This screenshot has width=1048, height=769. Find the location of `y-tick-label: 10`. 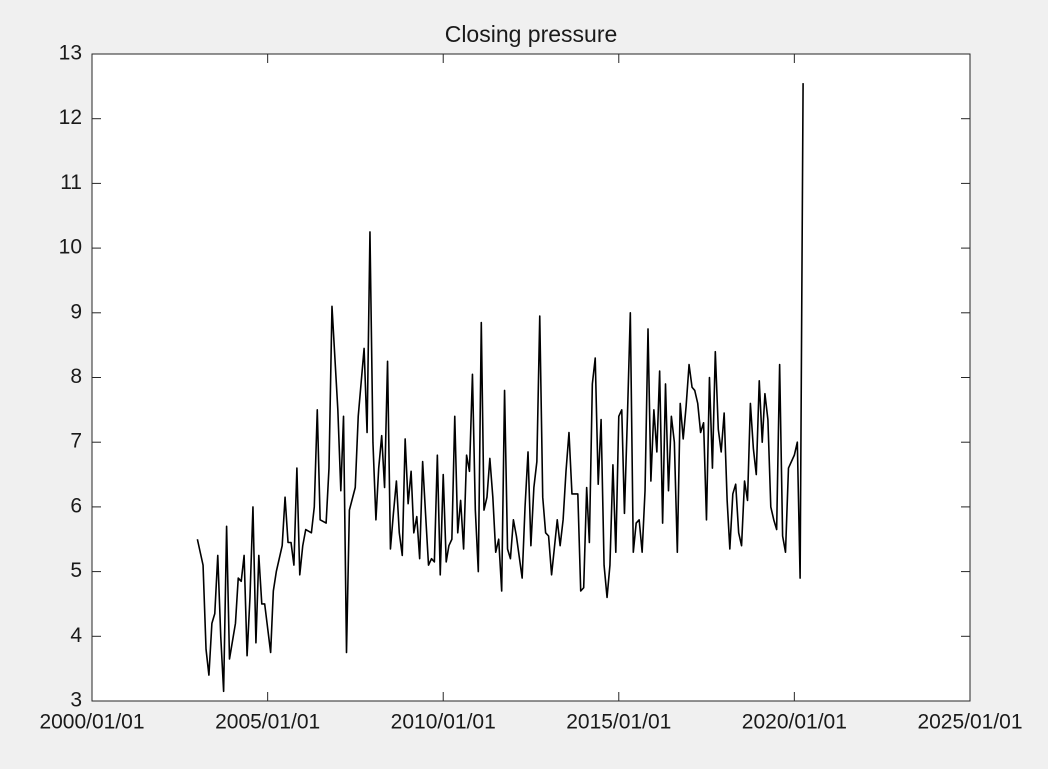

y-tick-label: 10 is located at coordinates (70, 247).